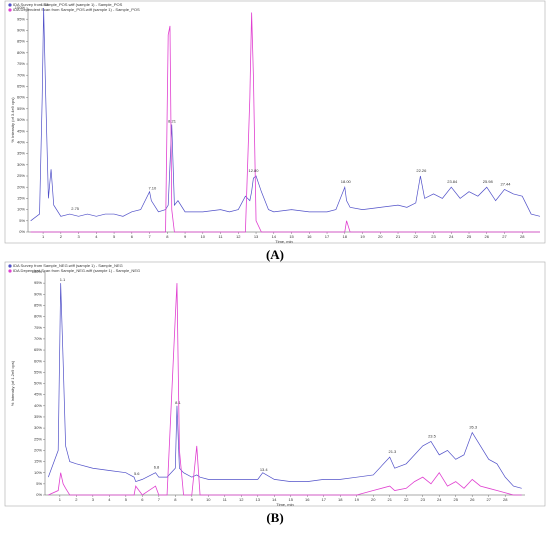  I want to click on peak-label: 13.4, so click(264, 469).